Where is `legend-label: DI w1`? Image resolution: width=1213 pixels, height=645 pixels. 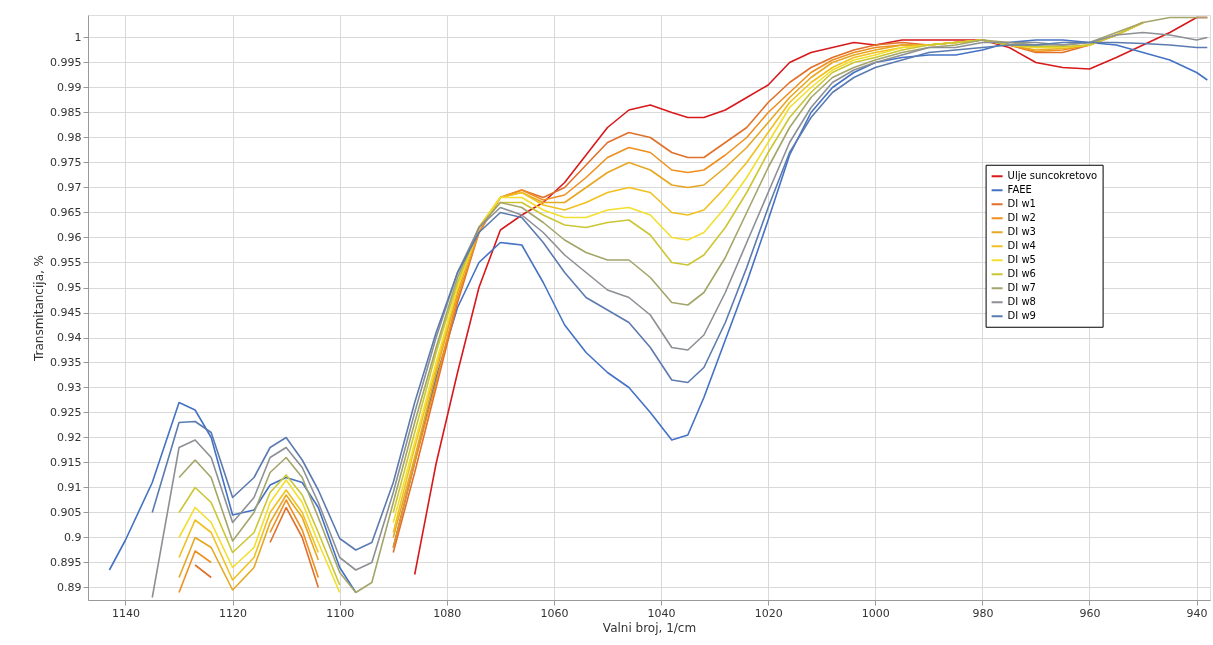
legend-label: DI w1 is located at coordinates (1021, 204).